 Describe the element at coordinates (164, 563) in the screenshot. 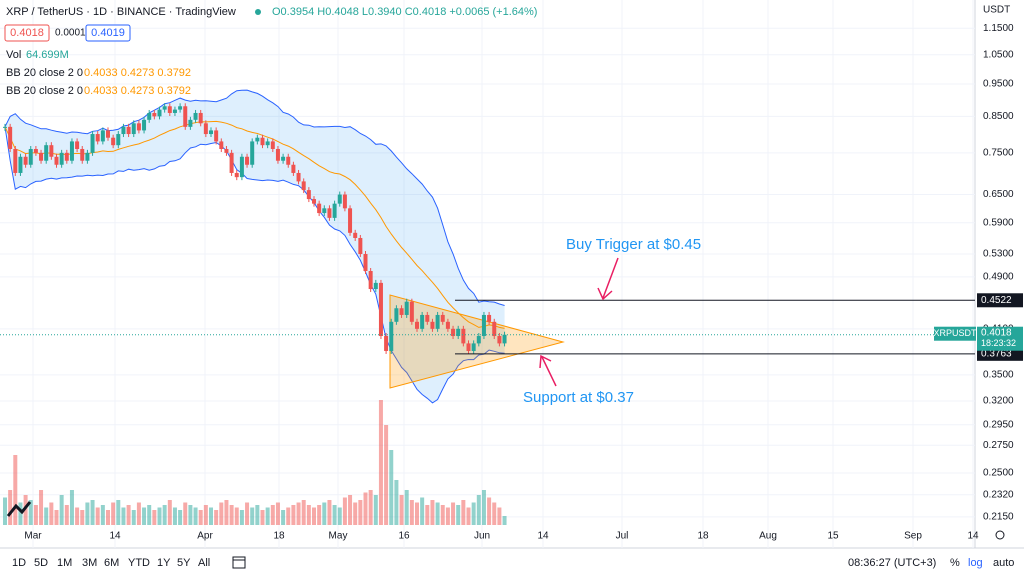

I see `range-button: 1Y` at that location.